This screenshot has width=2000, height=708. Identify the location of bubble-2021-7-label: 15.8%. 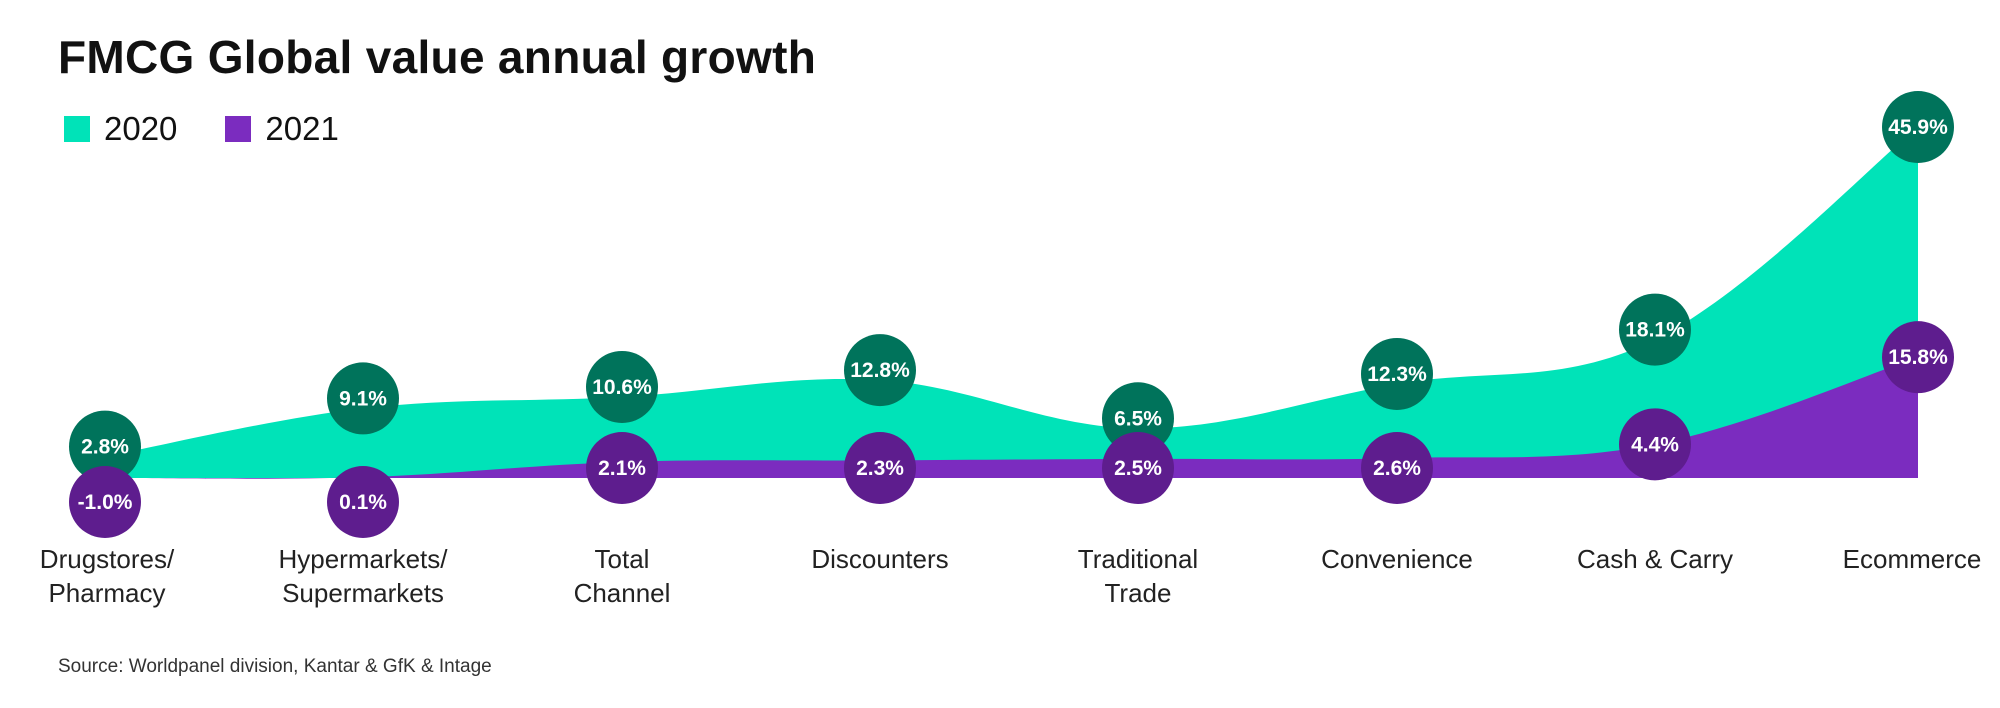
(1918, 357).